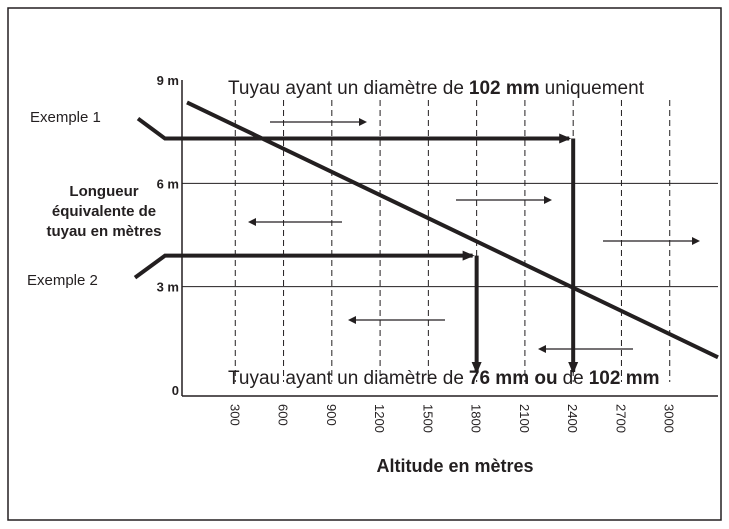  Describe the element at coordinates (524, 418) in the screenshot. I see `x-tick-label: 2100` at that location.